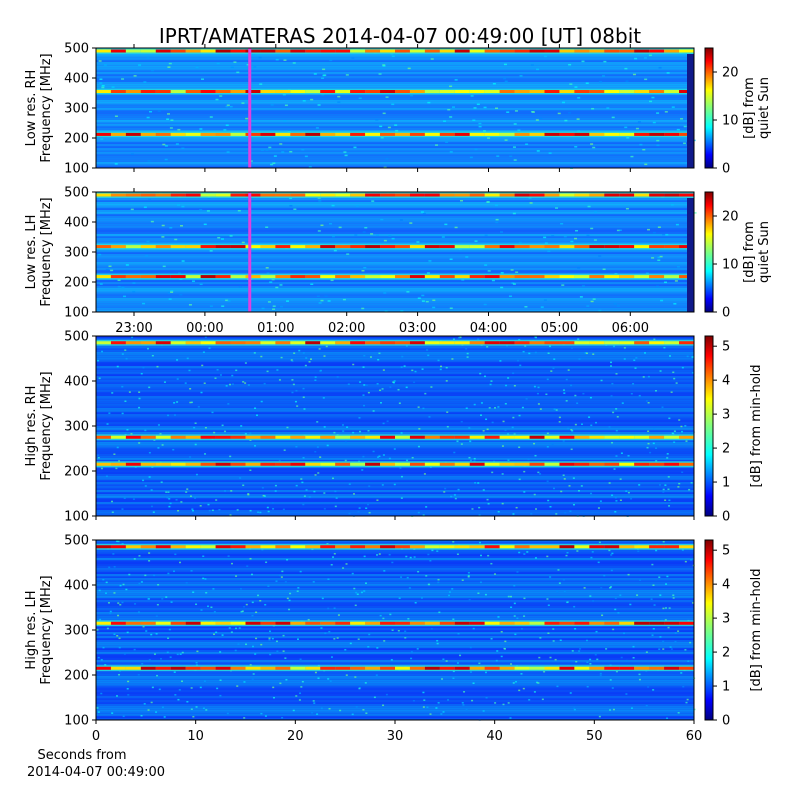 This screenshot has width=800, height=800. What do you see at coordinates (756, 629) in the screenshot?
I see `colorbar-label: [dB] from min-hold` at bounding box center [756, 629].